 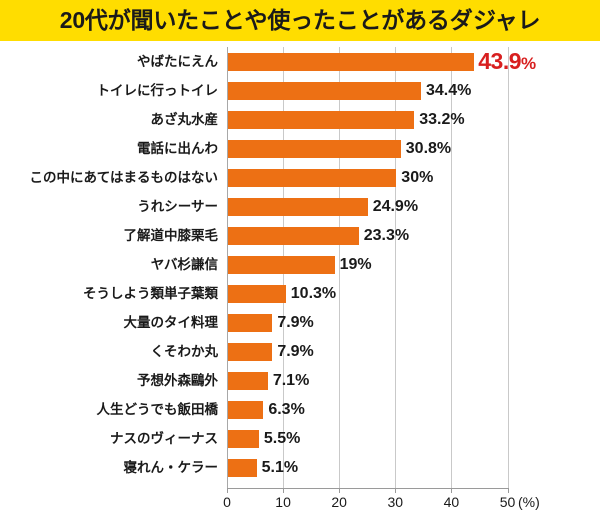 What do you see at coordinates (291, 380) in the screenshot?
I see `bar-value-label: 7.1%` at bounding box center [291, 380].